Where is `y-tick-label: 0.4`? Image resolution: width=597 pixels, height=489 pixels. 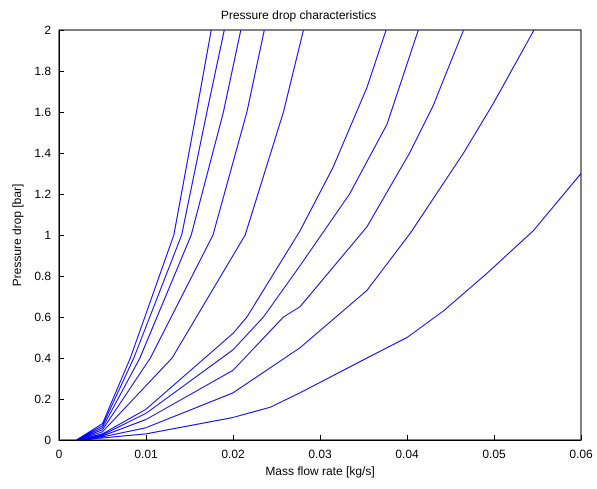 y-tick-label: 0.4 is located at coordinates (43, 358).